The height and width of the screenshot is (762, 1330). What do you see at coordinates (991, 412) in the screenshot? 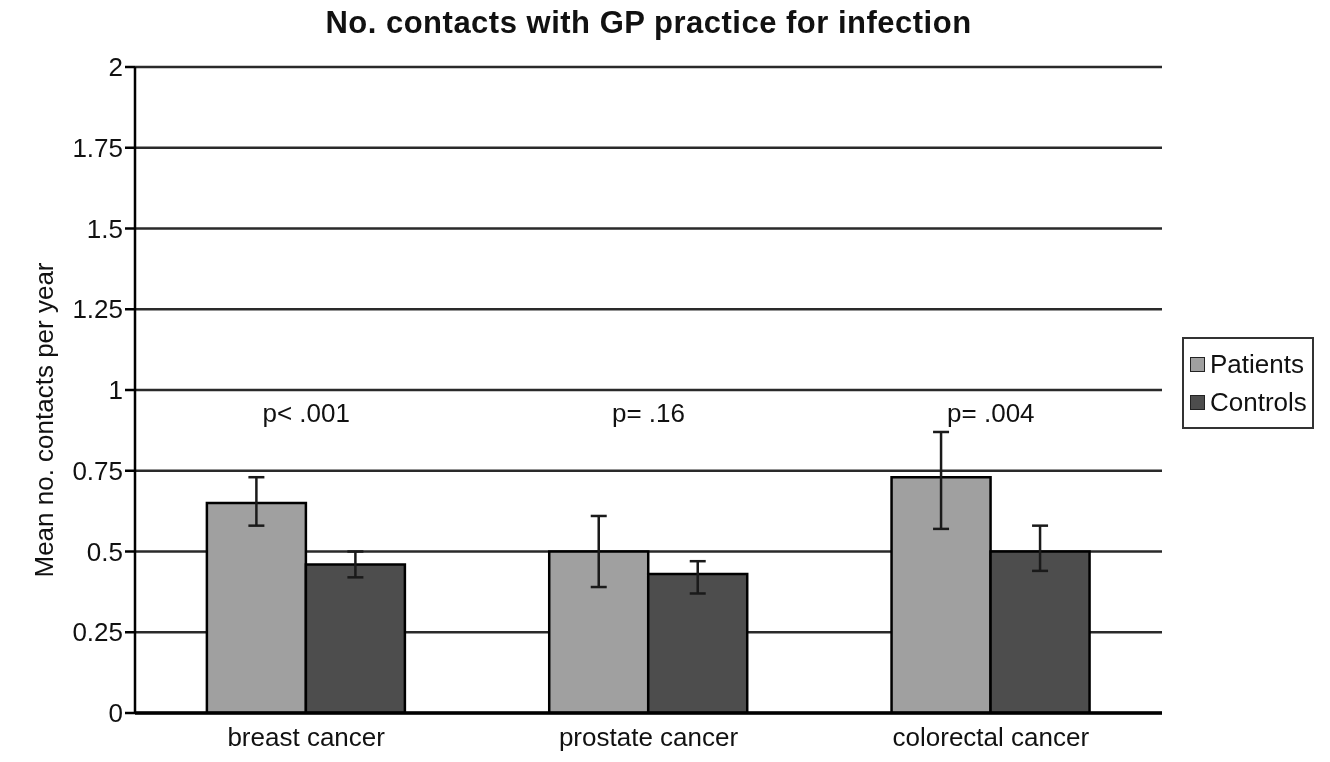
I see `annotation: p= .004` at bounding box center [991, 412].